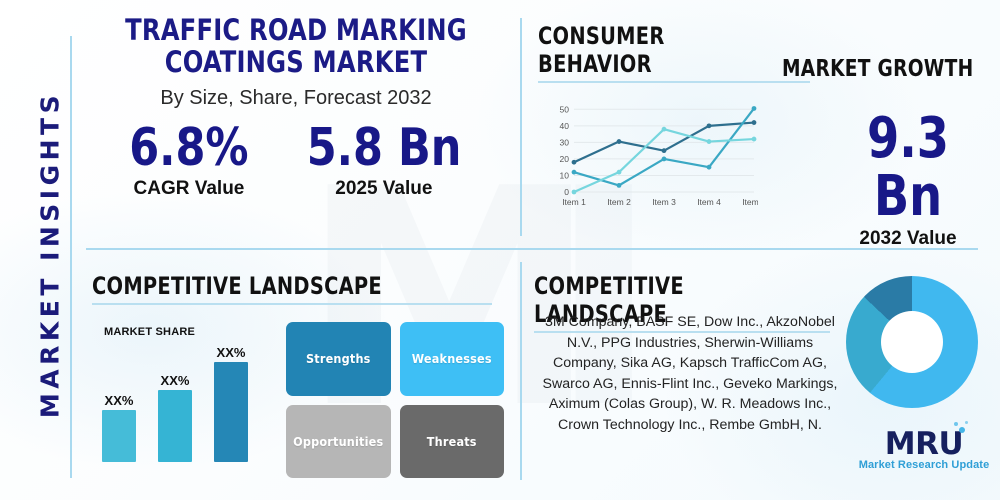 Image resolution: width=1000 pixels, height=500 pixels. I want to click on logo-mark: MRU, so click(926, 441).